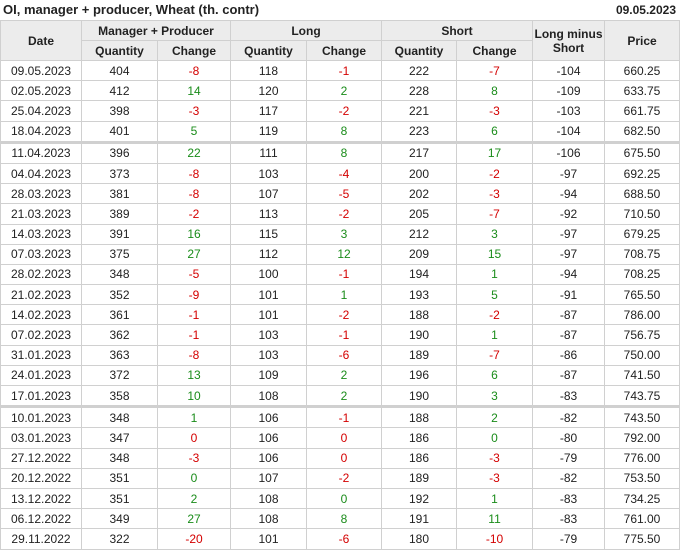 The height and width of the screenshot is (550, 680). What do you see at coordinates (119, 498) in the screenshot?
I see `mp-quantity-cell: 351` at bounding box center [119, 498].